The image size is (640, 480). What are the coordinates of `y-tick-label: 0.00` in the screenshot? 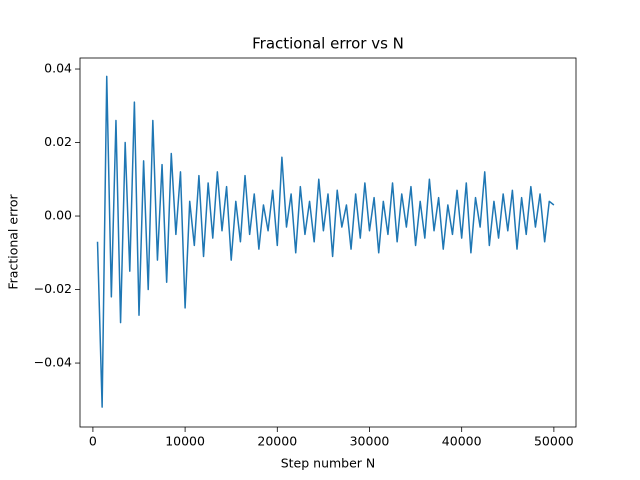 It's located at (58, 215).